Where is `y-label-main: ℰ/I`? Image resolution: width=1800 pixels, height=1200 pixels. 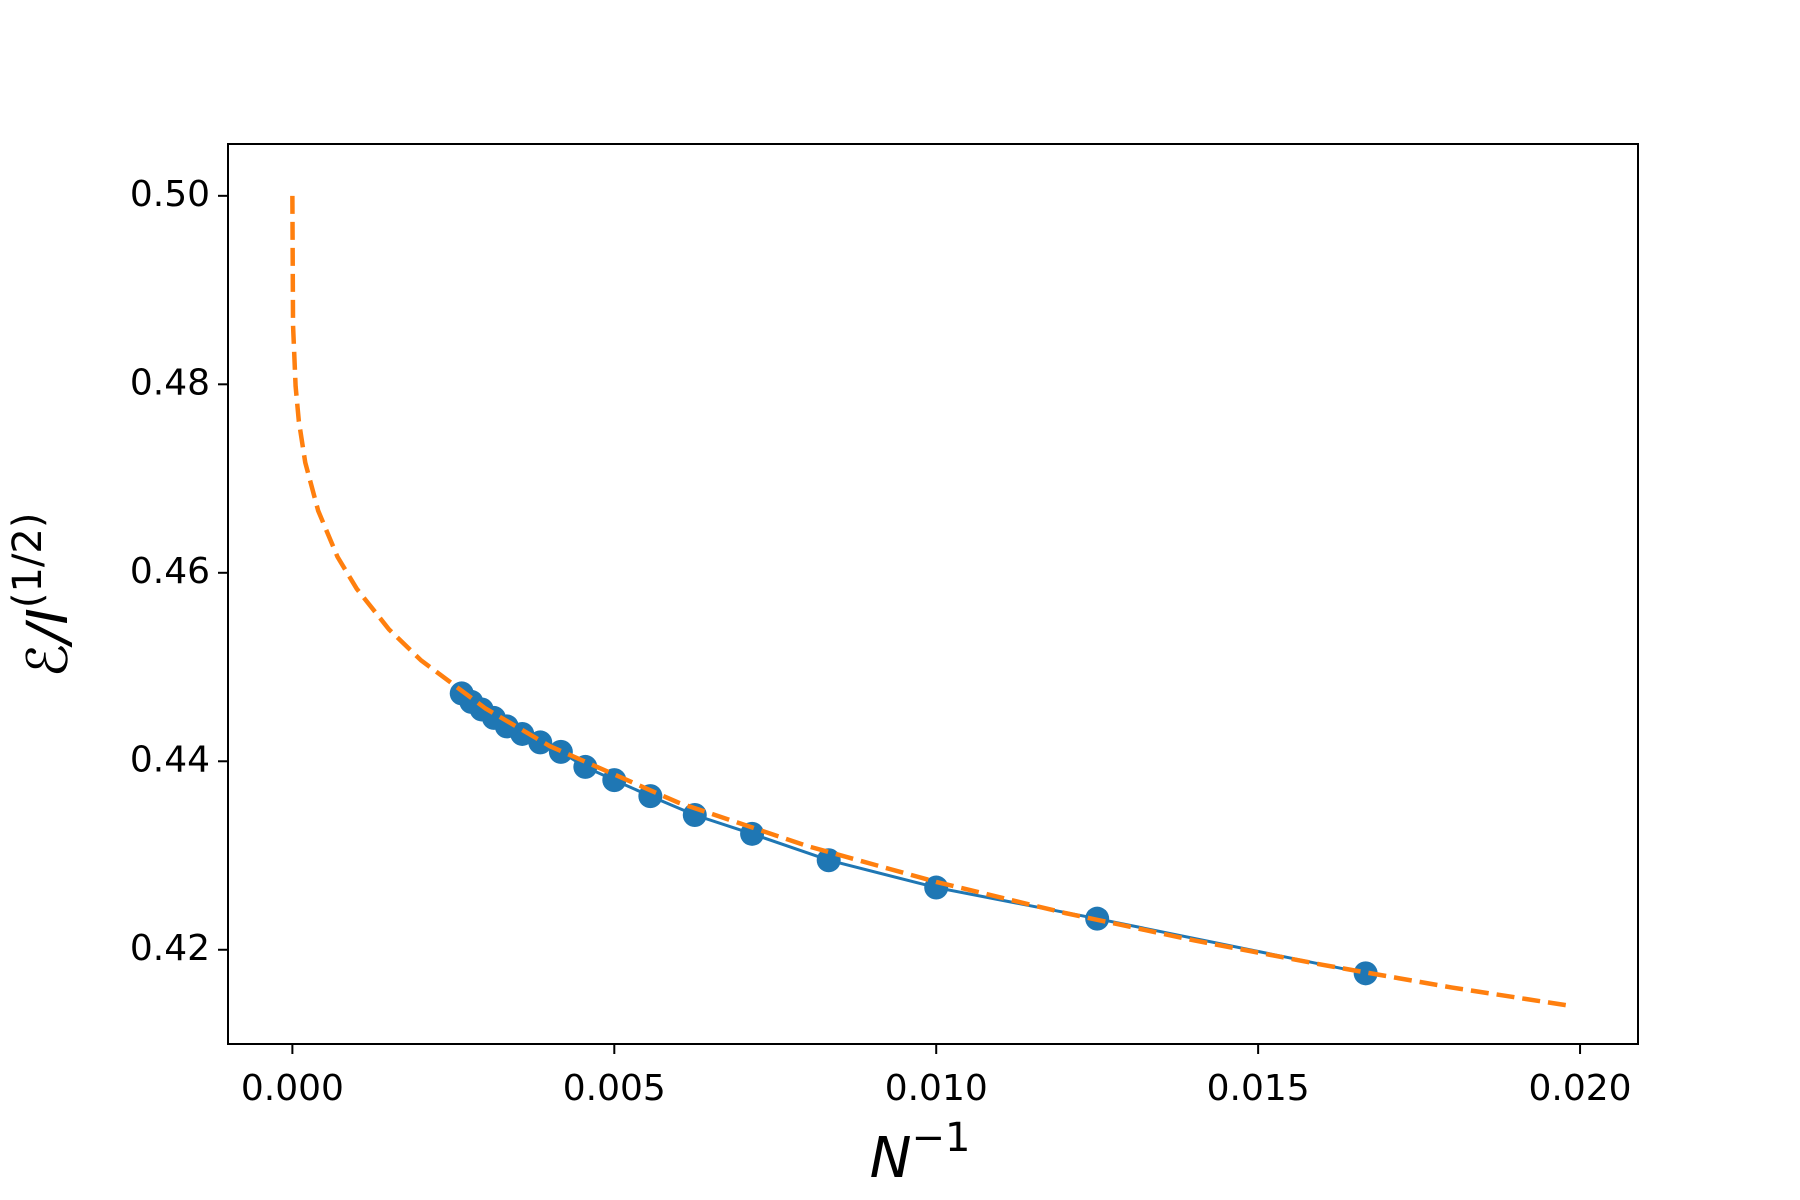
y-label-main: ℰ/I is located at coordinates (48, 642).